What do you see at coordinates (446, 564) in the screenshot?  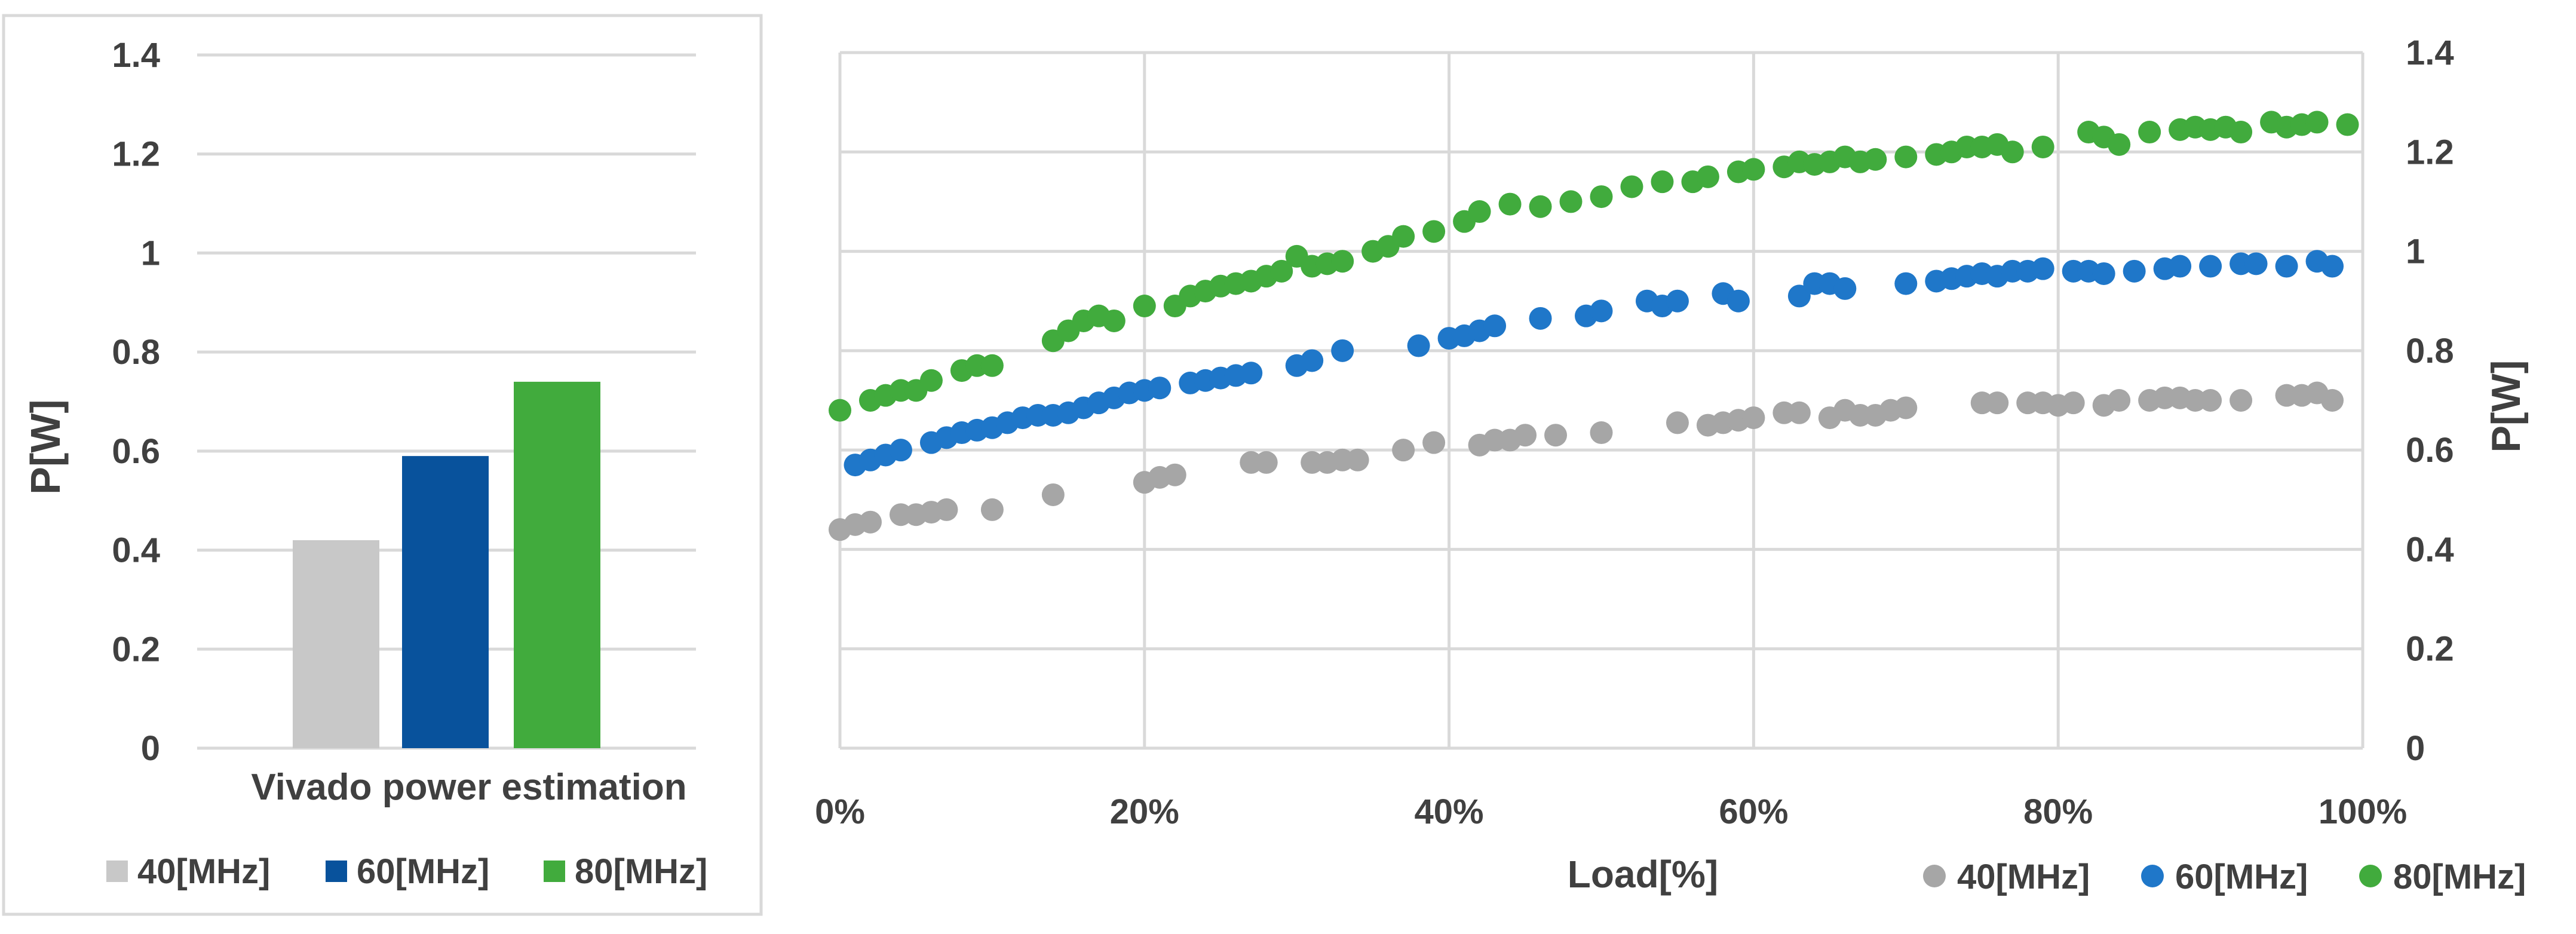 I see `bar-chart-bars` at bounding box center [446, 564].